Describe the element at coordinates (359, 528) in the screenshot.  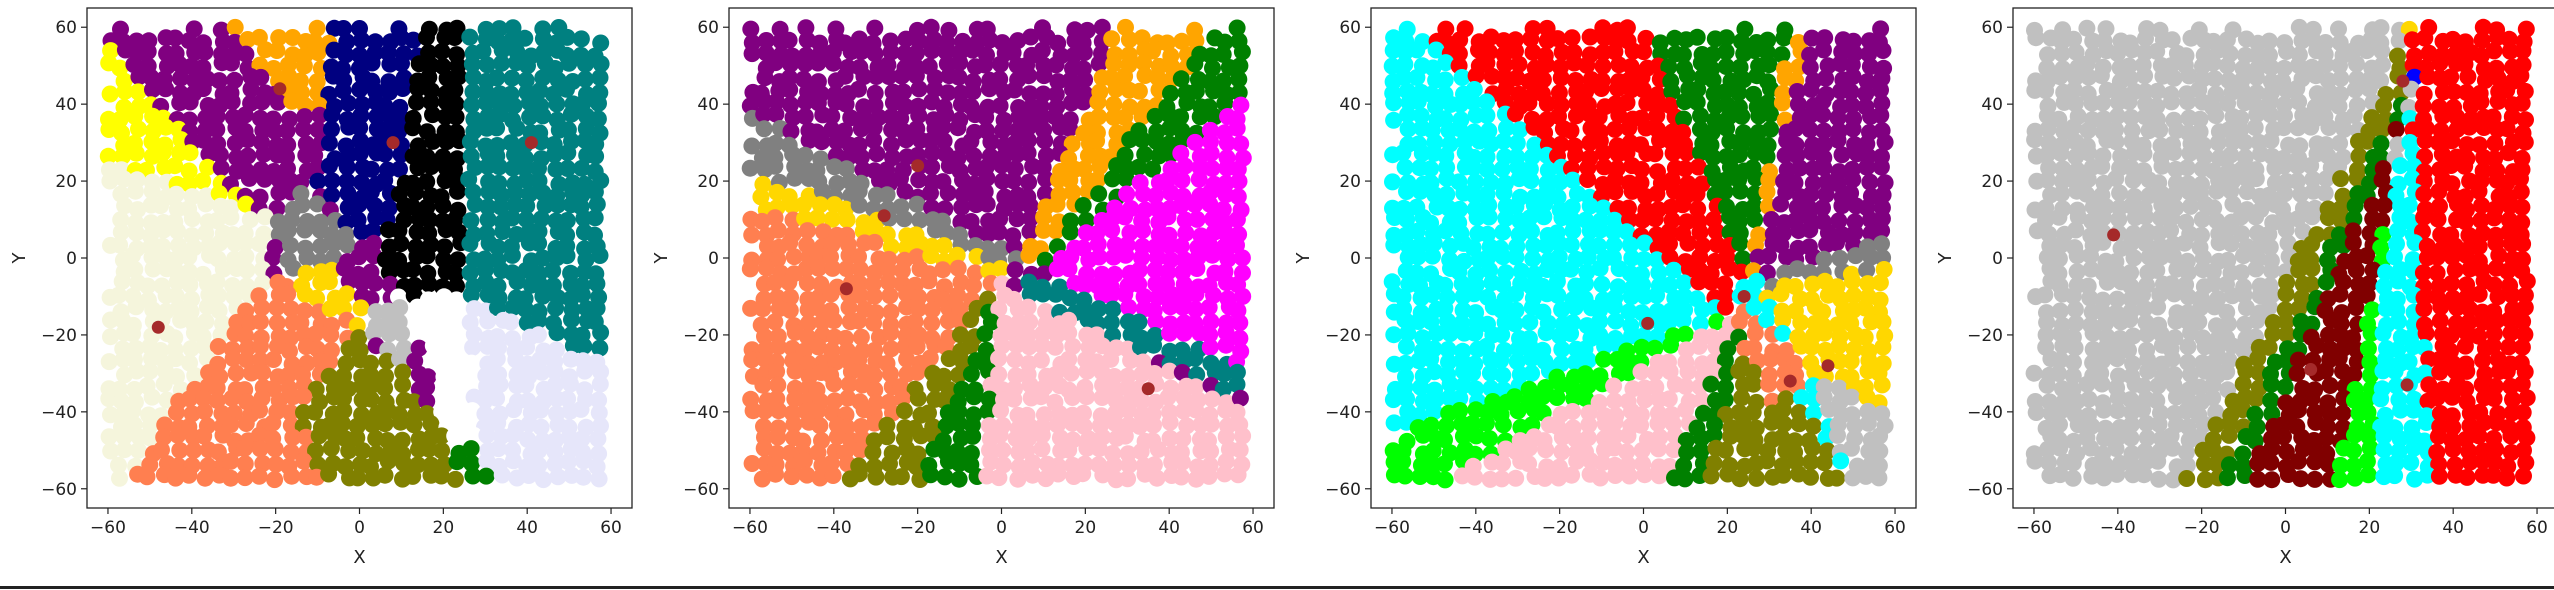
I see `x-tick-label: 0` at that location.